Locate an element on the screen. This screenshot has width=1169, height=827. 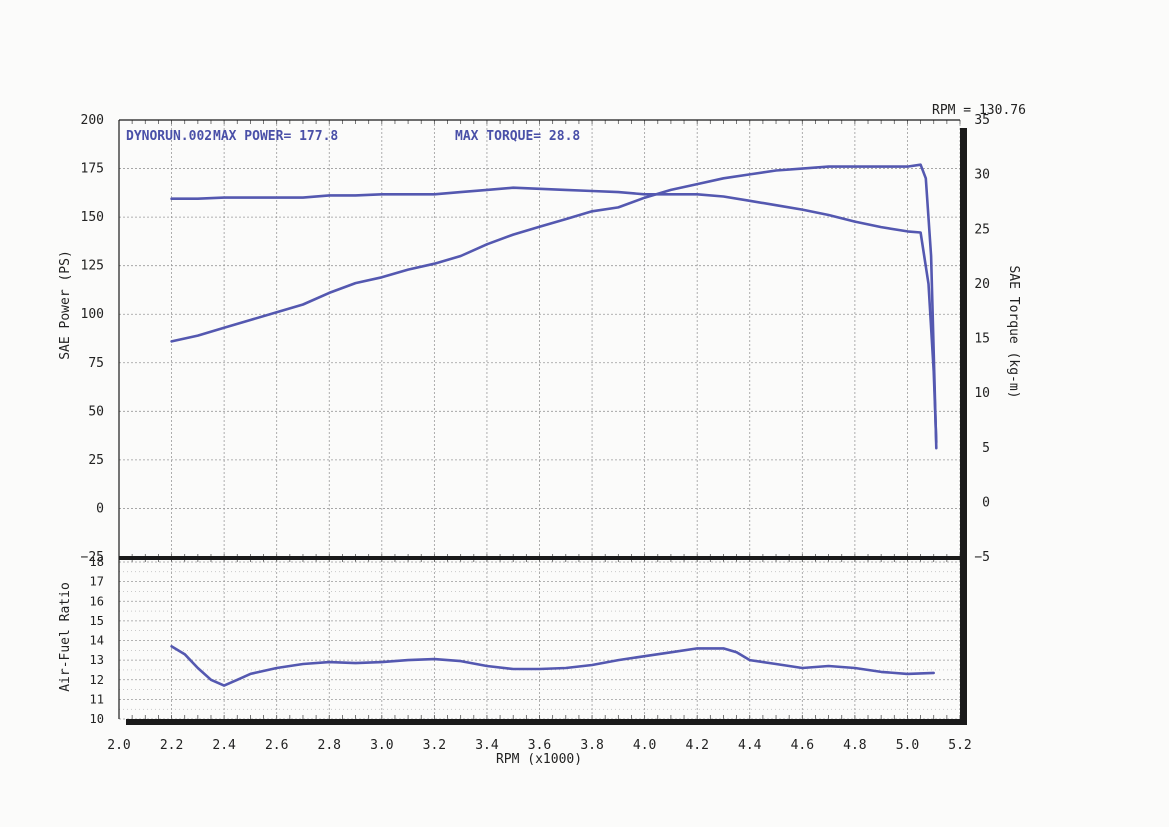
x-tick-label: 4.6 is located at coordinates (802, 745).